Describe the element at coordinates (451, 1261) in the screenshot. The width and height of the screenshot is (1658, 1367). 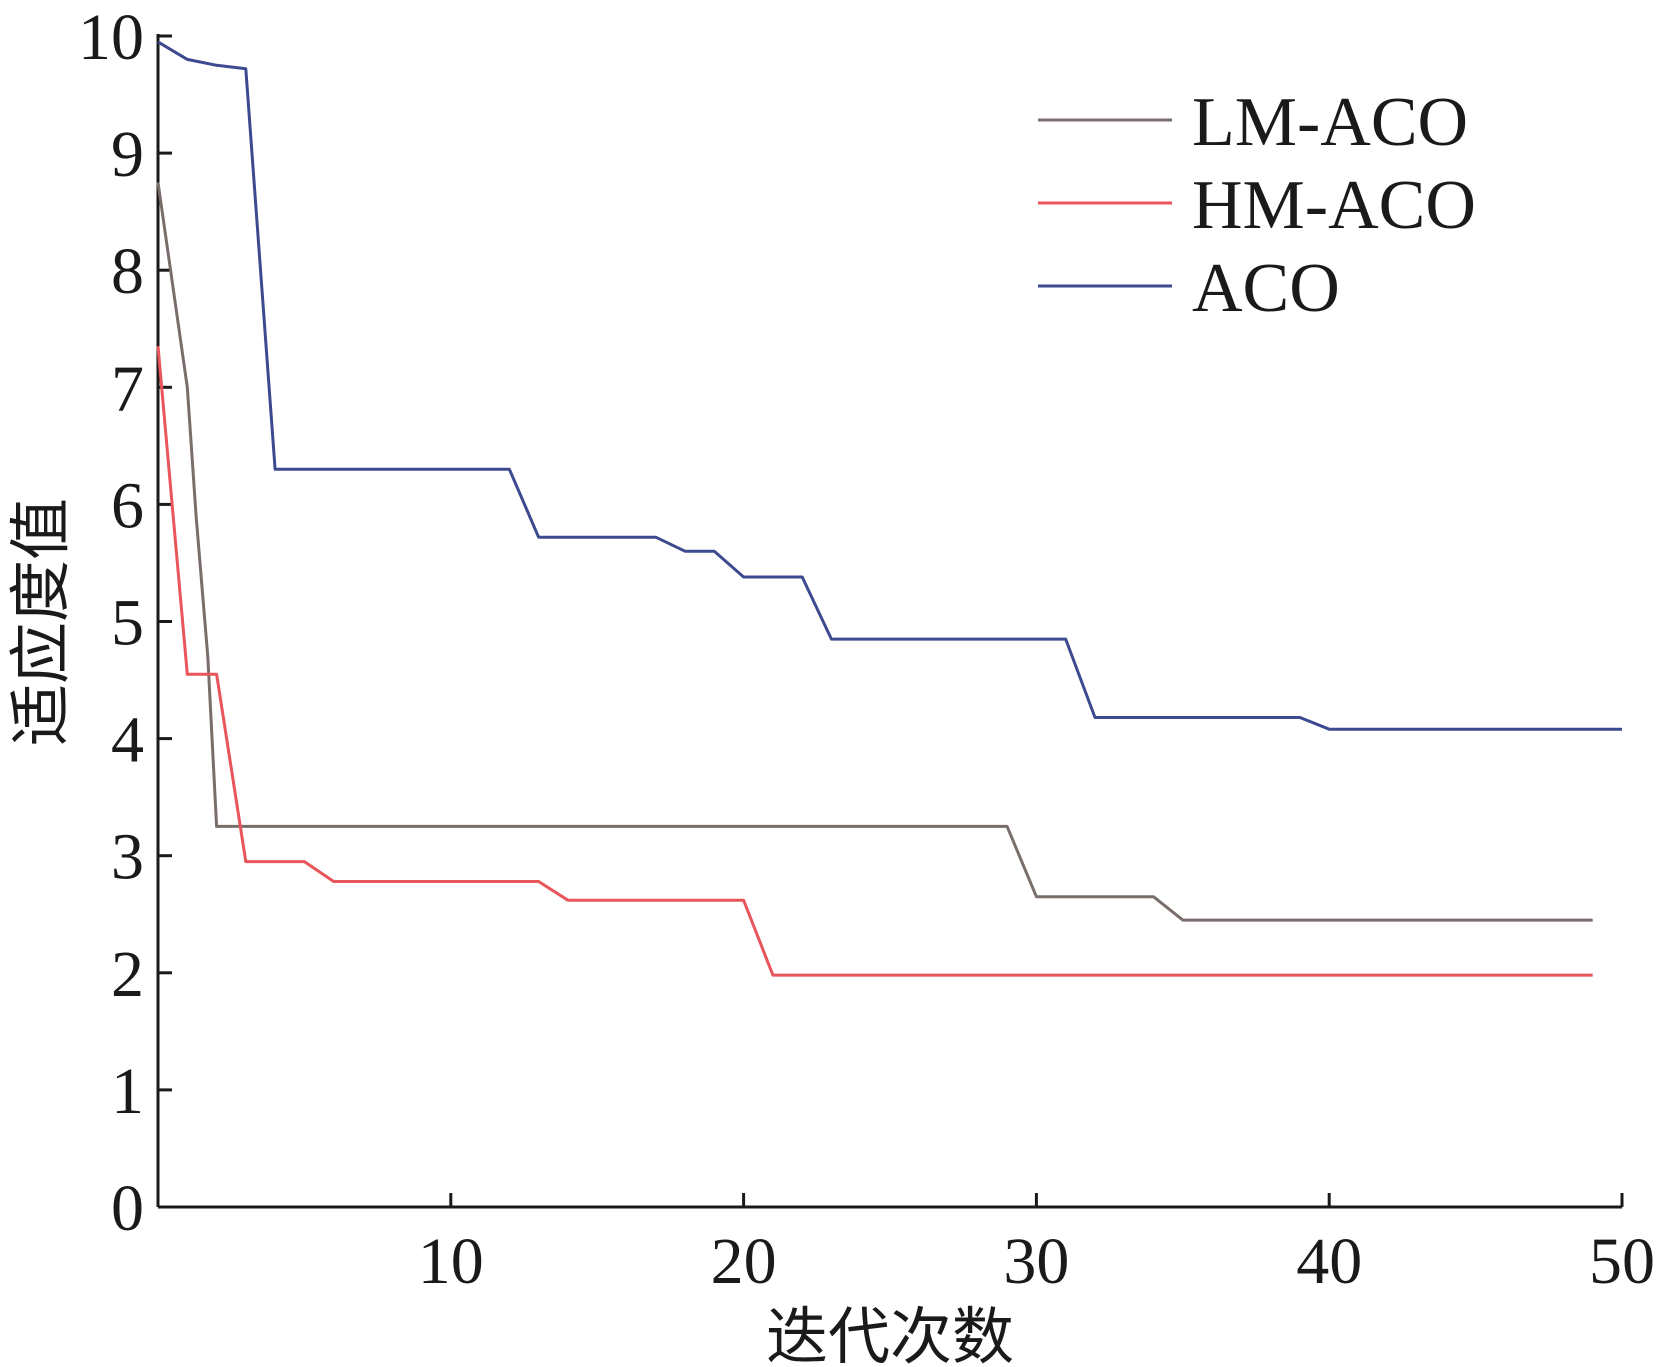
I see `x-tick-label: 10` at that location.